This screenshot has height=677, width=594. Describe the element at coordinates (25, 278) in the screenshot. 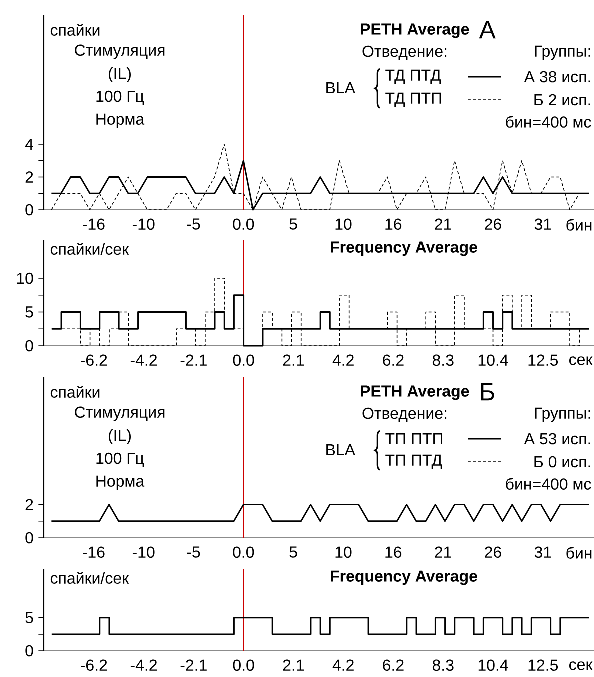

I see `y-tick-label: 10` at that location.